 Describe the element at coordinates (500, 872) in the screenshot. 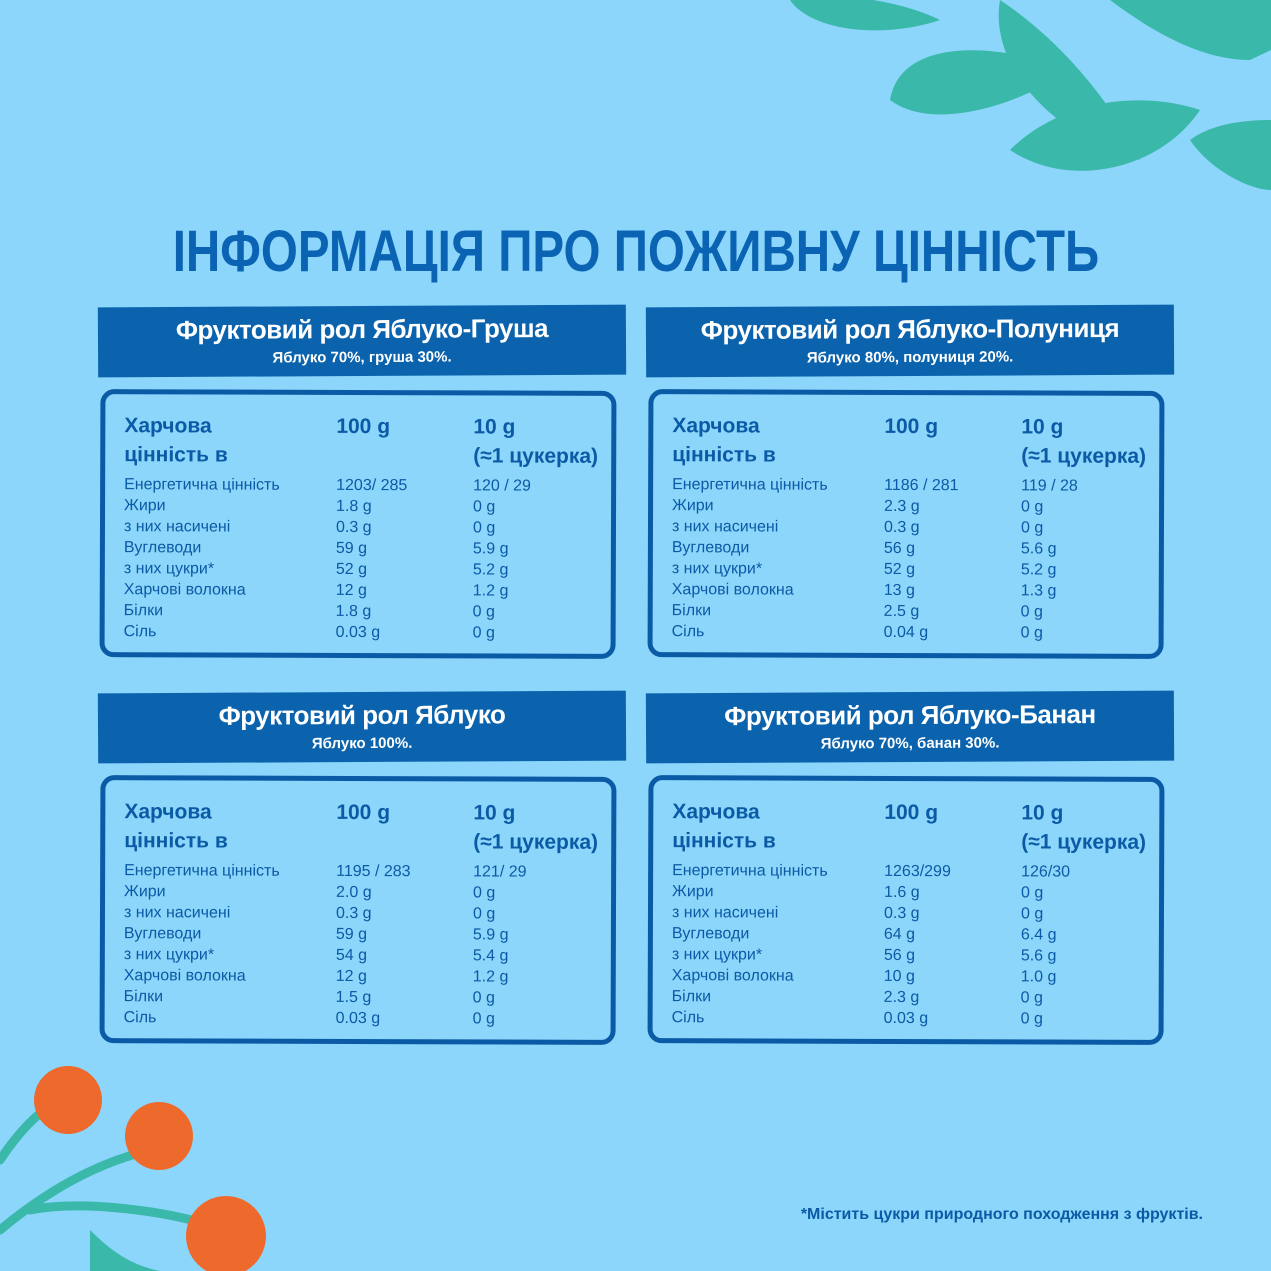

I see `nutrient-value: 121/ 29` at that location.